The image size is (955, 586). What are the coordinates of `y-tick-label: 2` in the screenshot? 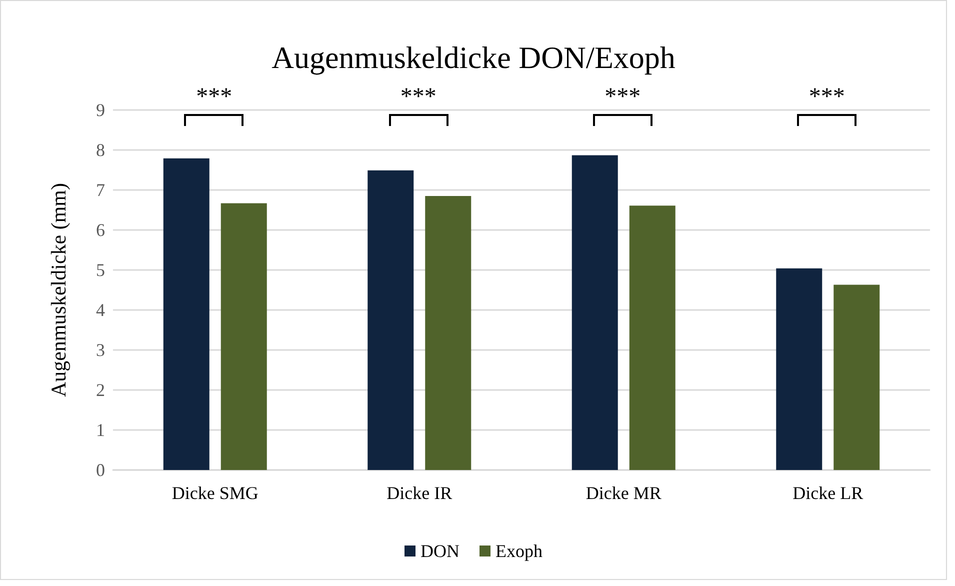 It's located at (100, 390).